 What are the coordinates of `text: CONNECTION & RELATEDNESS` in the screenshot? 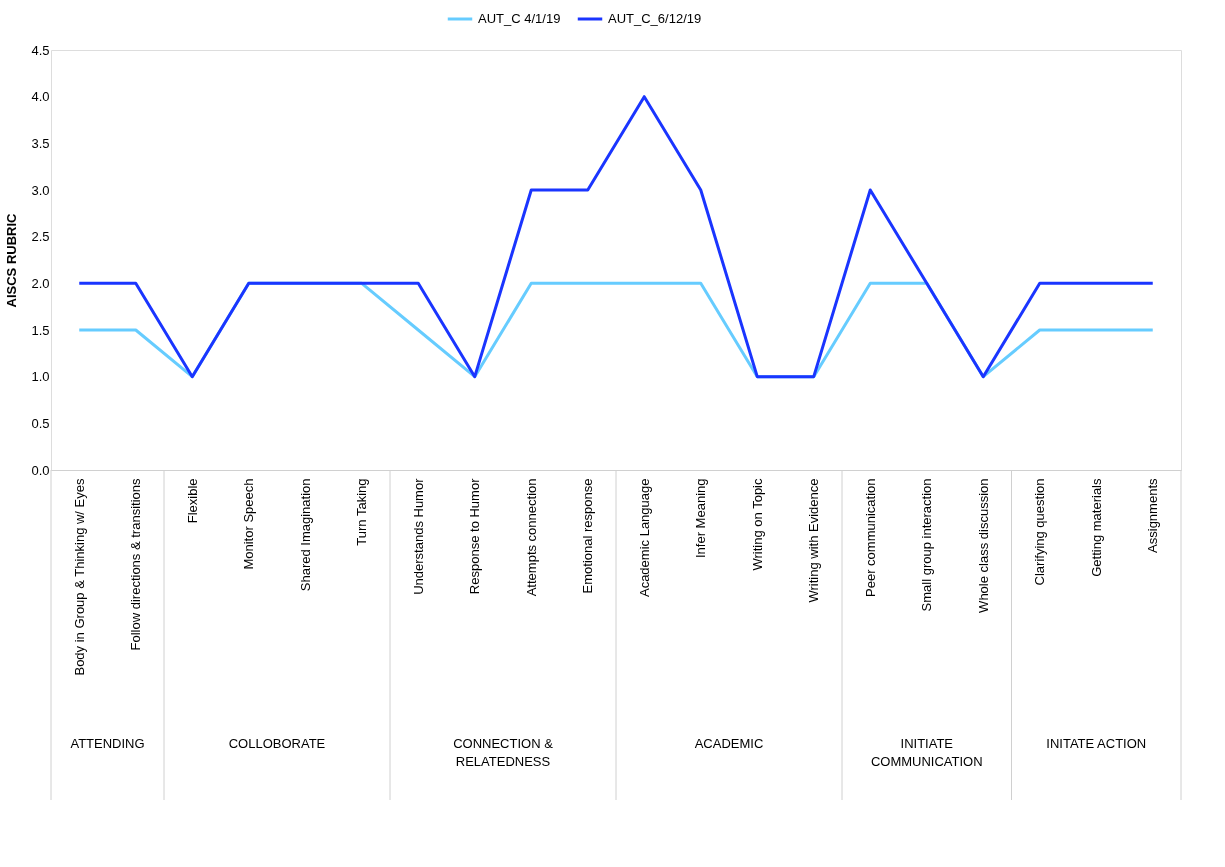 It's located at (503, 752).